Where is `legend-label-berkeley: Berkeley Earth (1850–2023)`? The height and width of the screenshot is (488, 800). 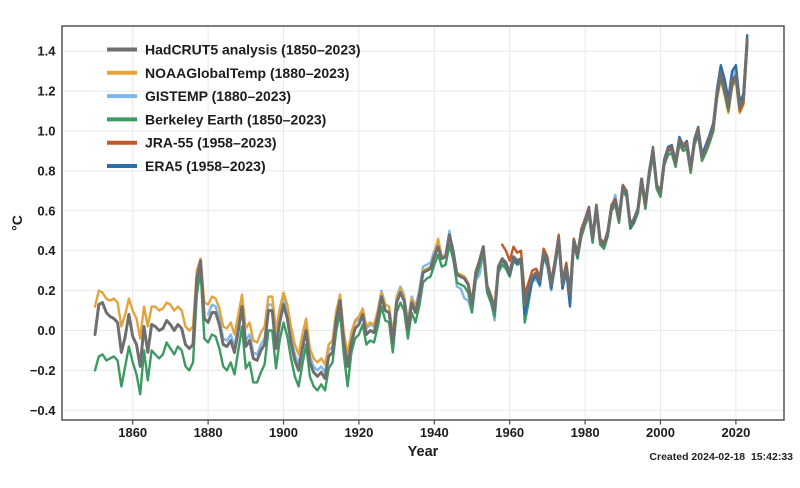
legend-label-berkeley: Berkeley Earth (1850–2023) is located at coordinates (235, 119).